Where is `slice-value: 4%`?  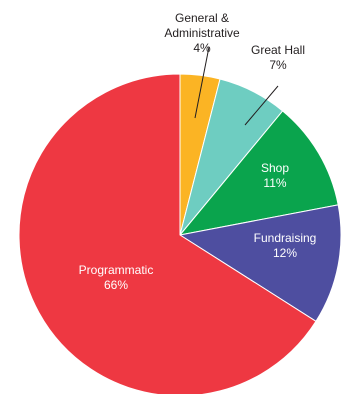
slice-value: 4% is located at coordinates (202, 48).